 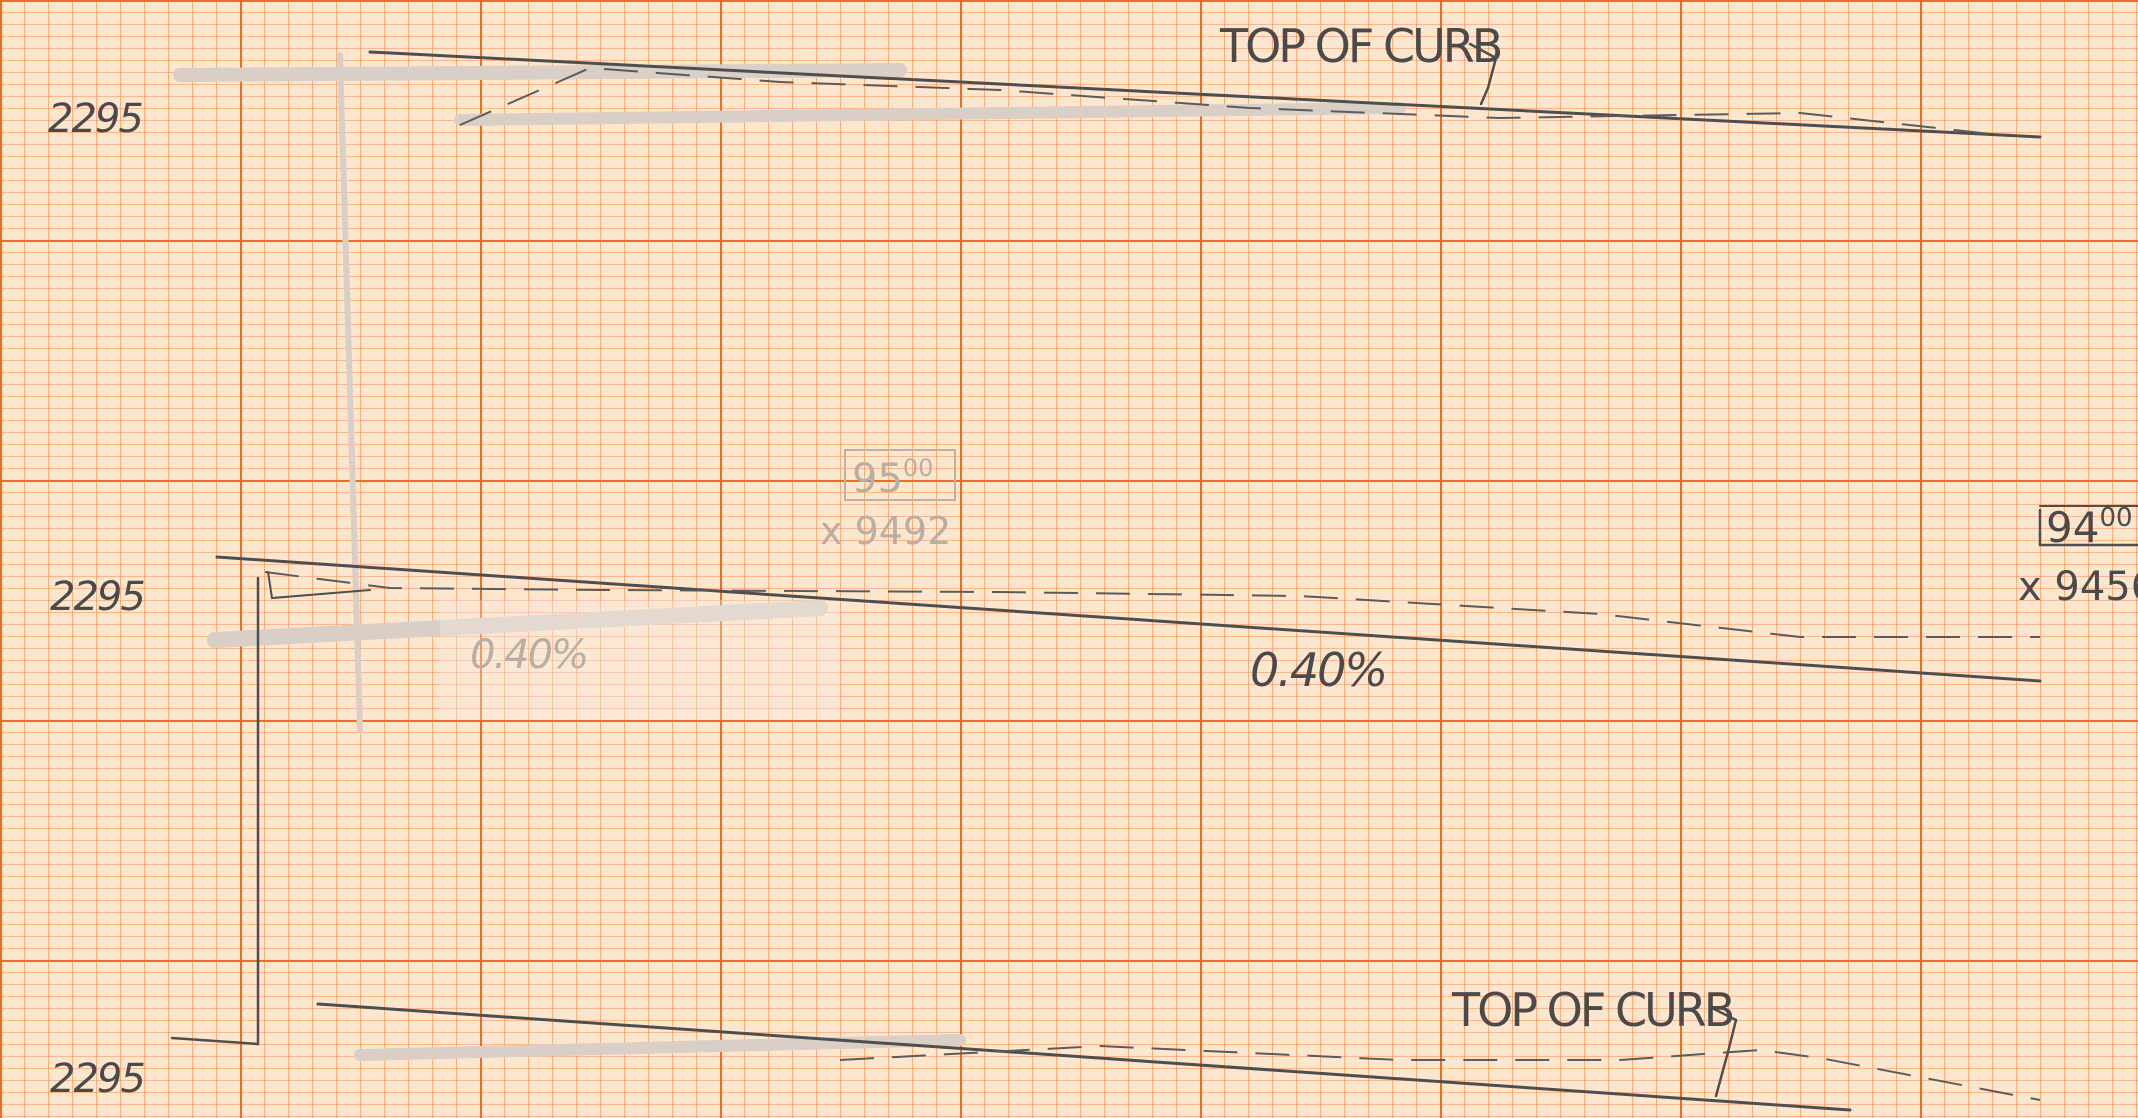 What do you see at coordinates (1128, 619) in the screenshot?
I see `middle-grade-profile` at bounding box center [1128, 619].